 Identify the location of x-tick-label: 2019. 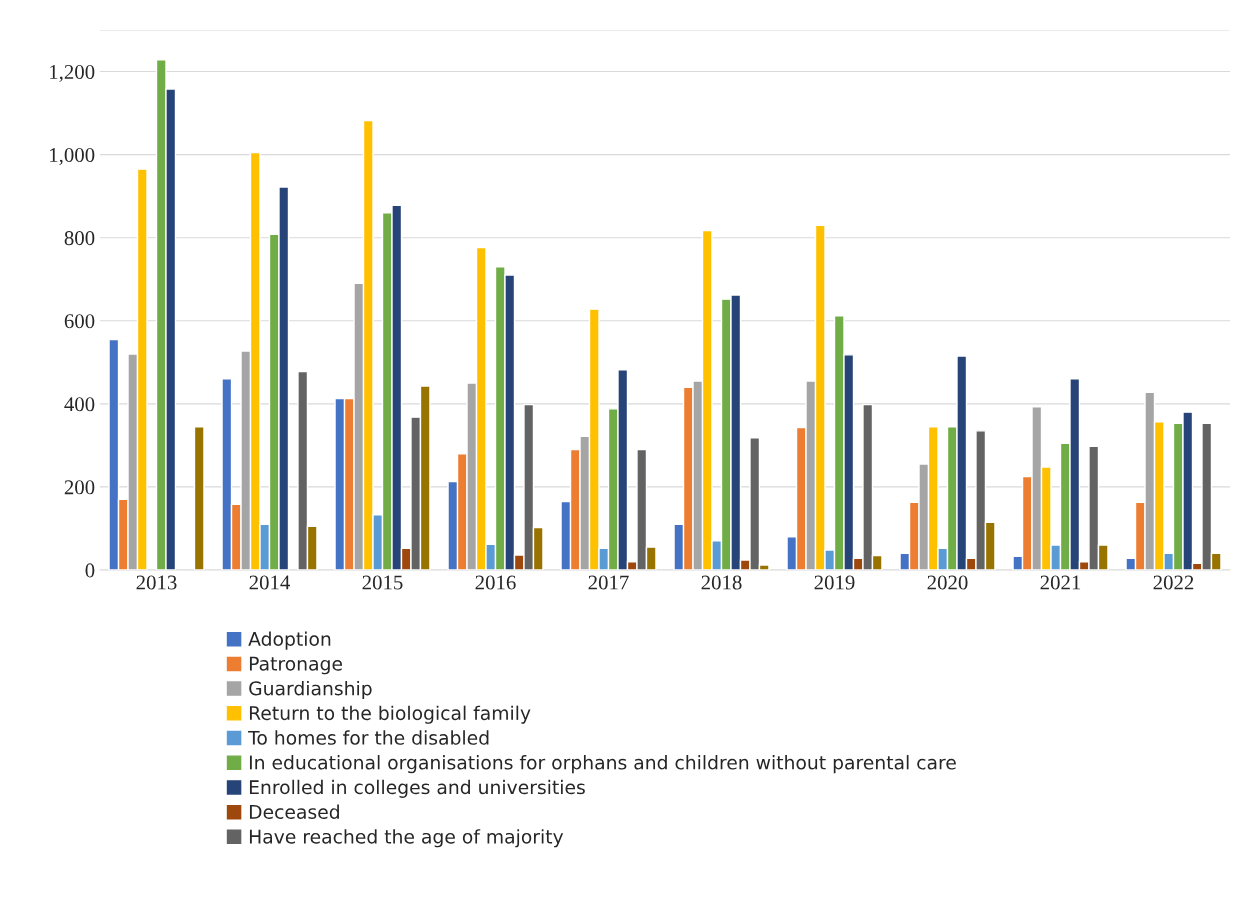
(834, 582).